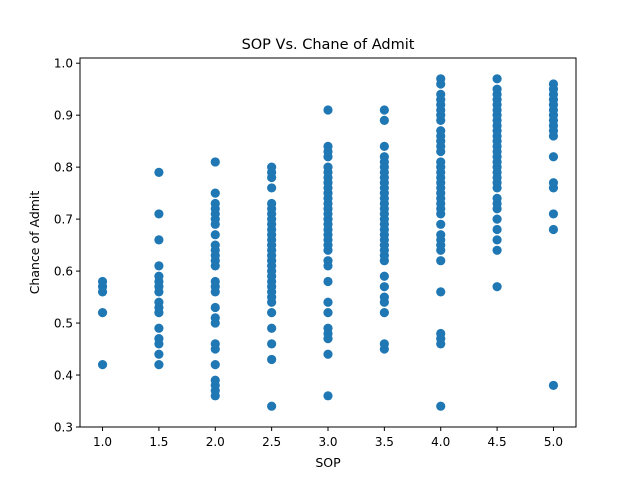 The width and height of the screenshot is (640, 480). Describe the element at coordinates (63, 220) in the screenshot. I see `y-tick-label: 0.7` at that location.